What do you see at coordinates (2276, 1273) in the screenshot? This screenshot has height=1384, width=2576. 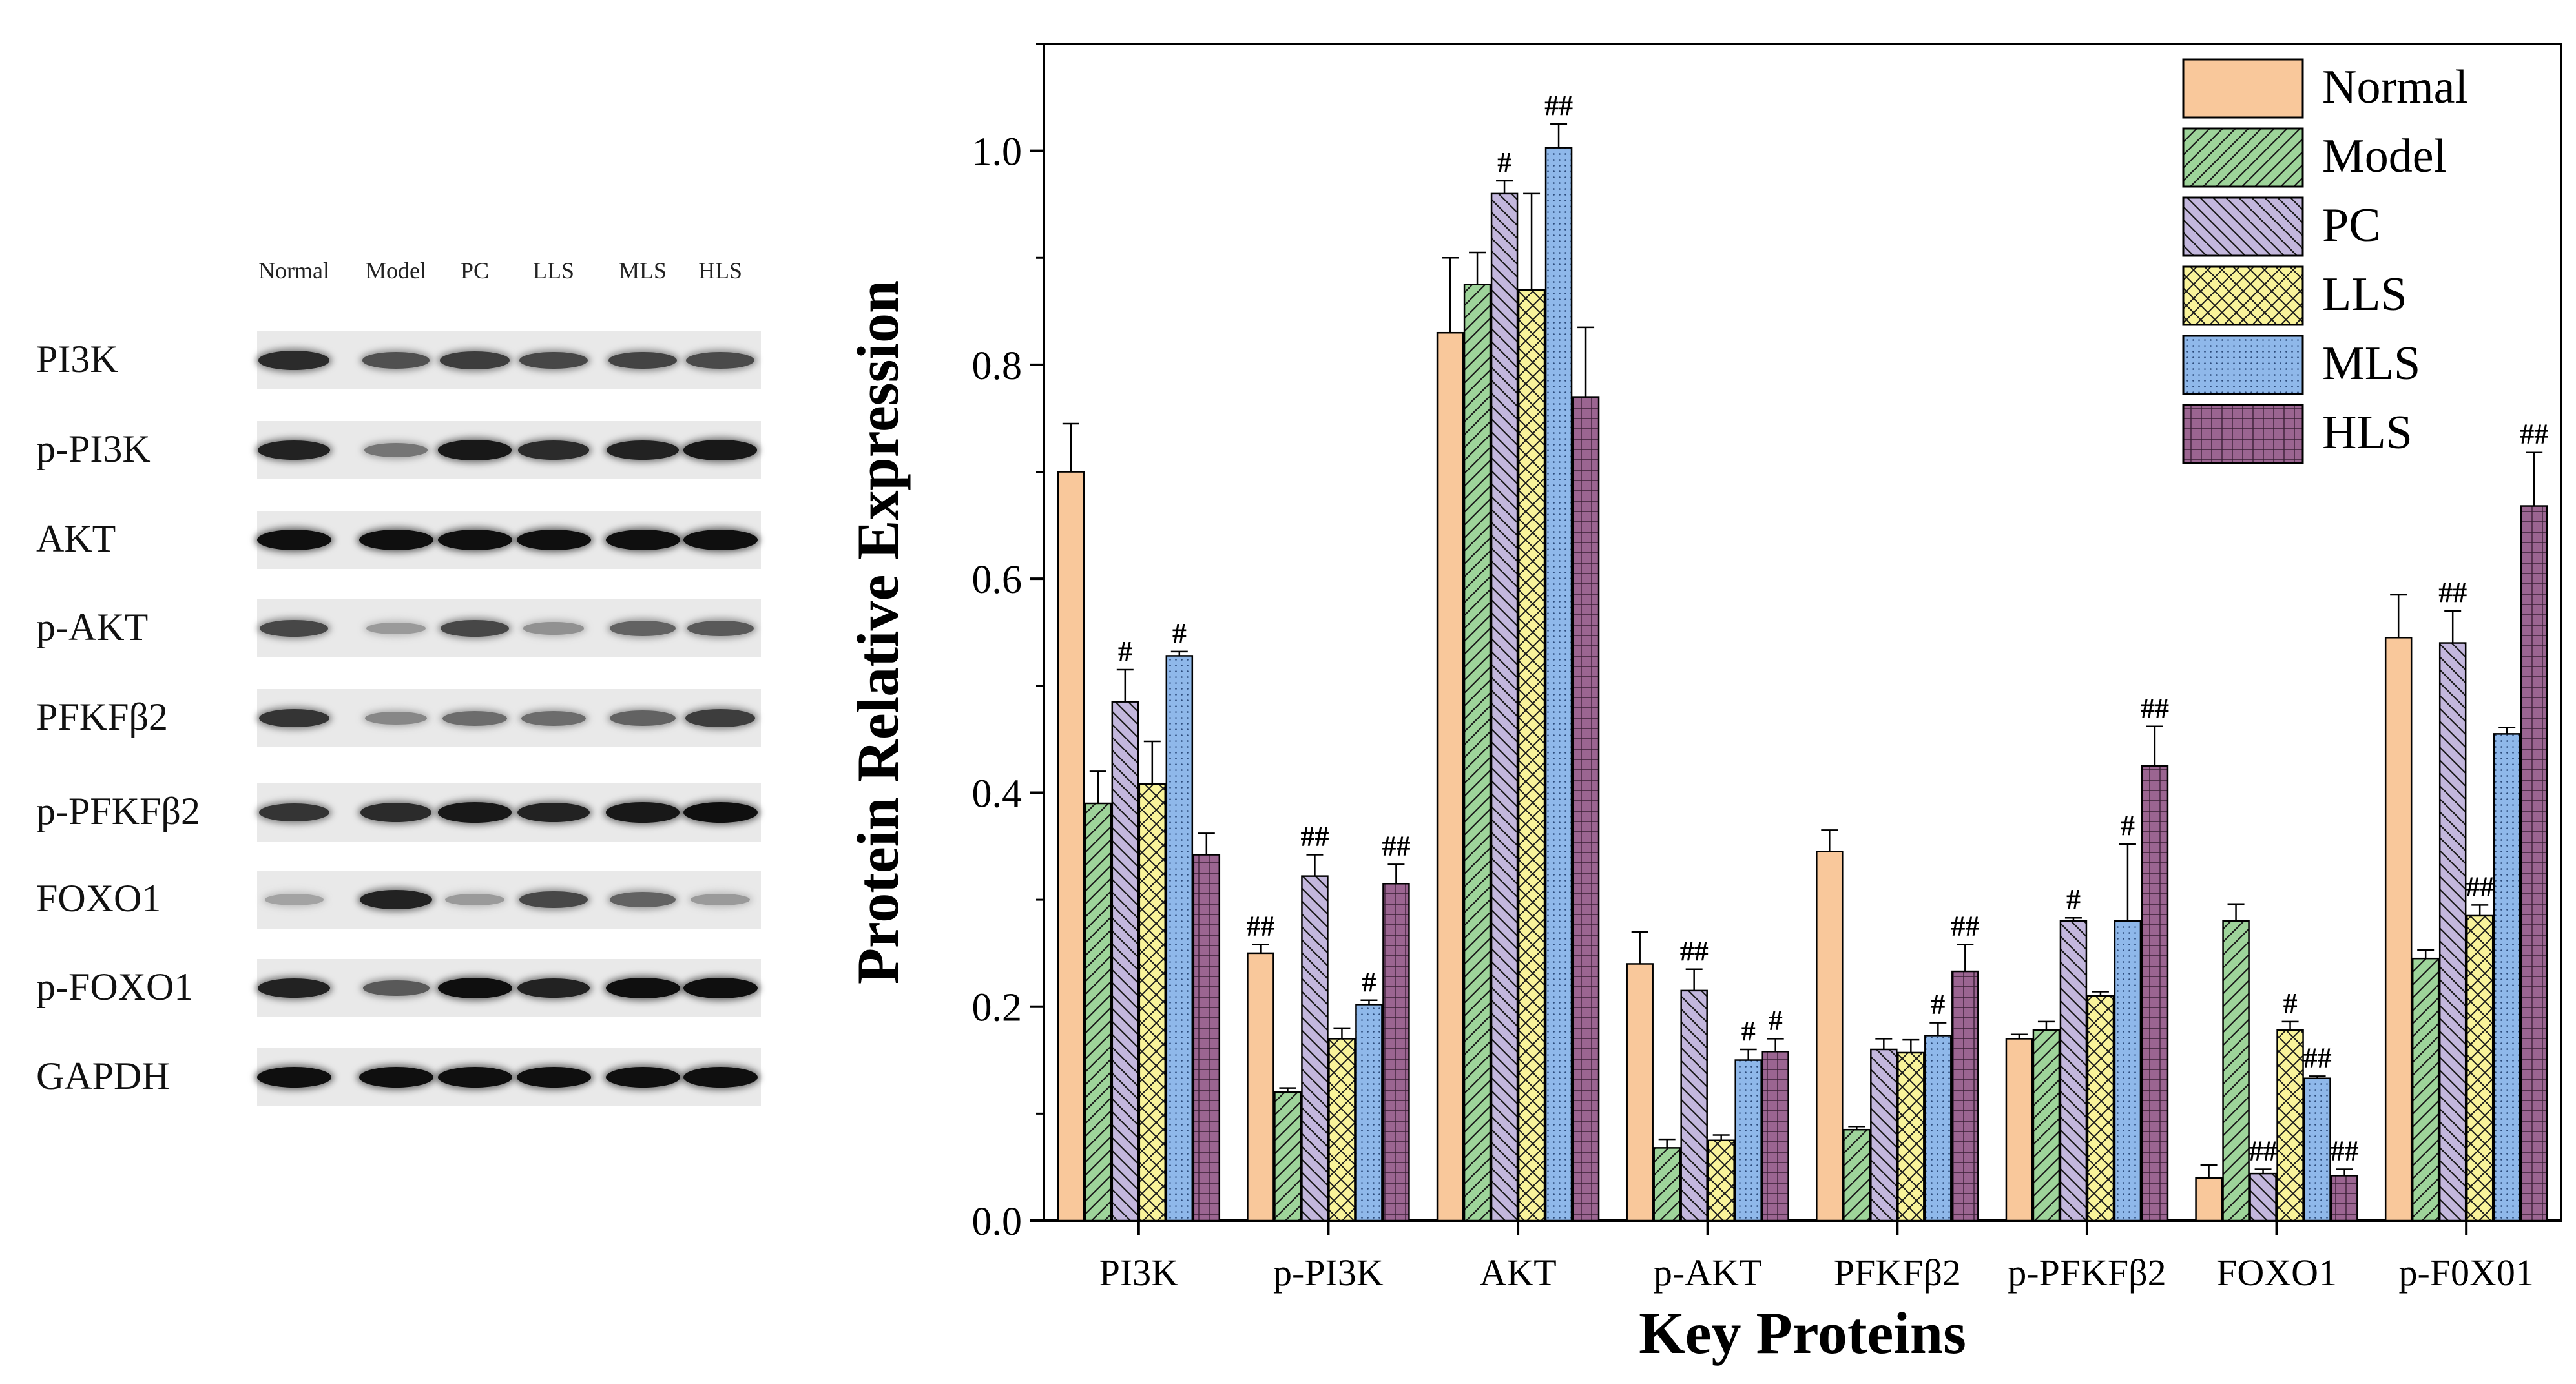 I see `x-tick-label: FOXO1` at bounding box center [2276, 1273].